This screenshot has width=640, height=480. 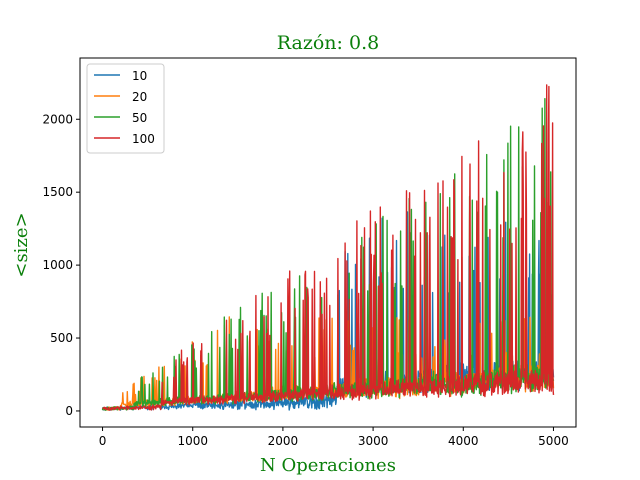 I want to click on chart-title: Razón: 0.8, so click(x=328, y=43).